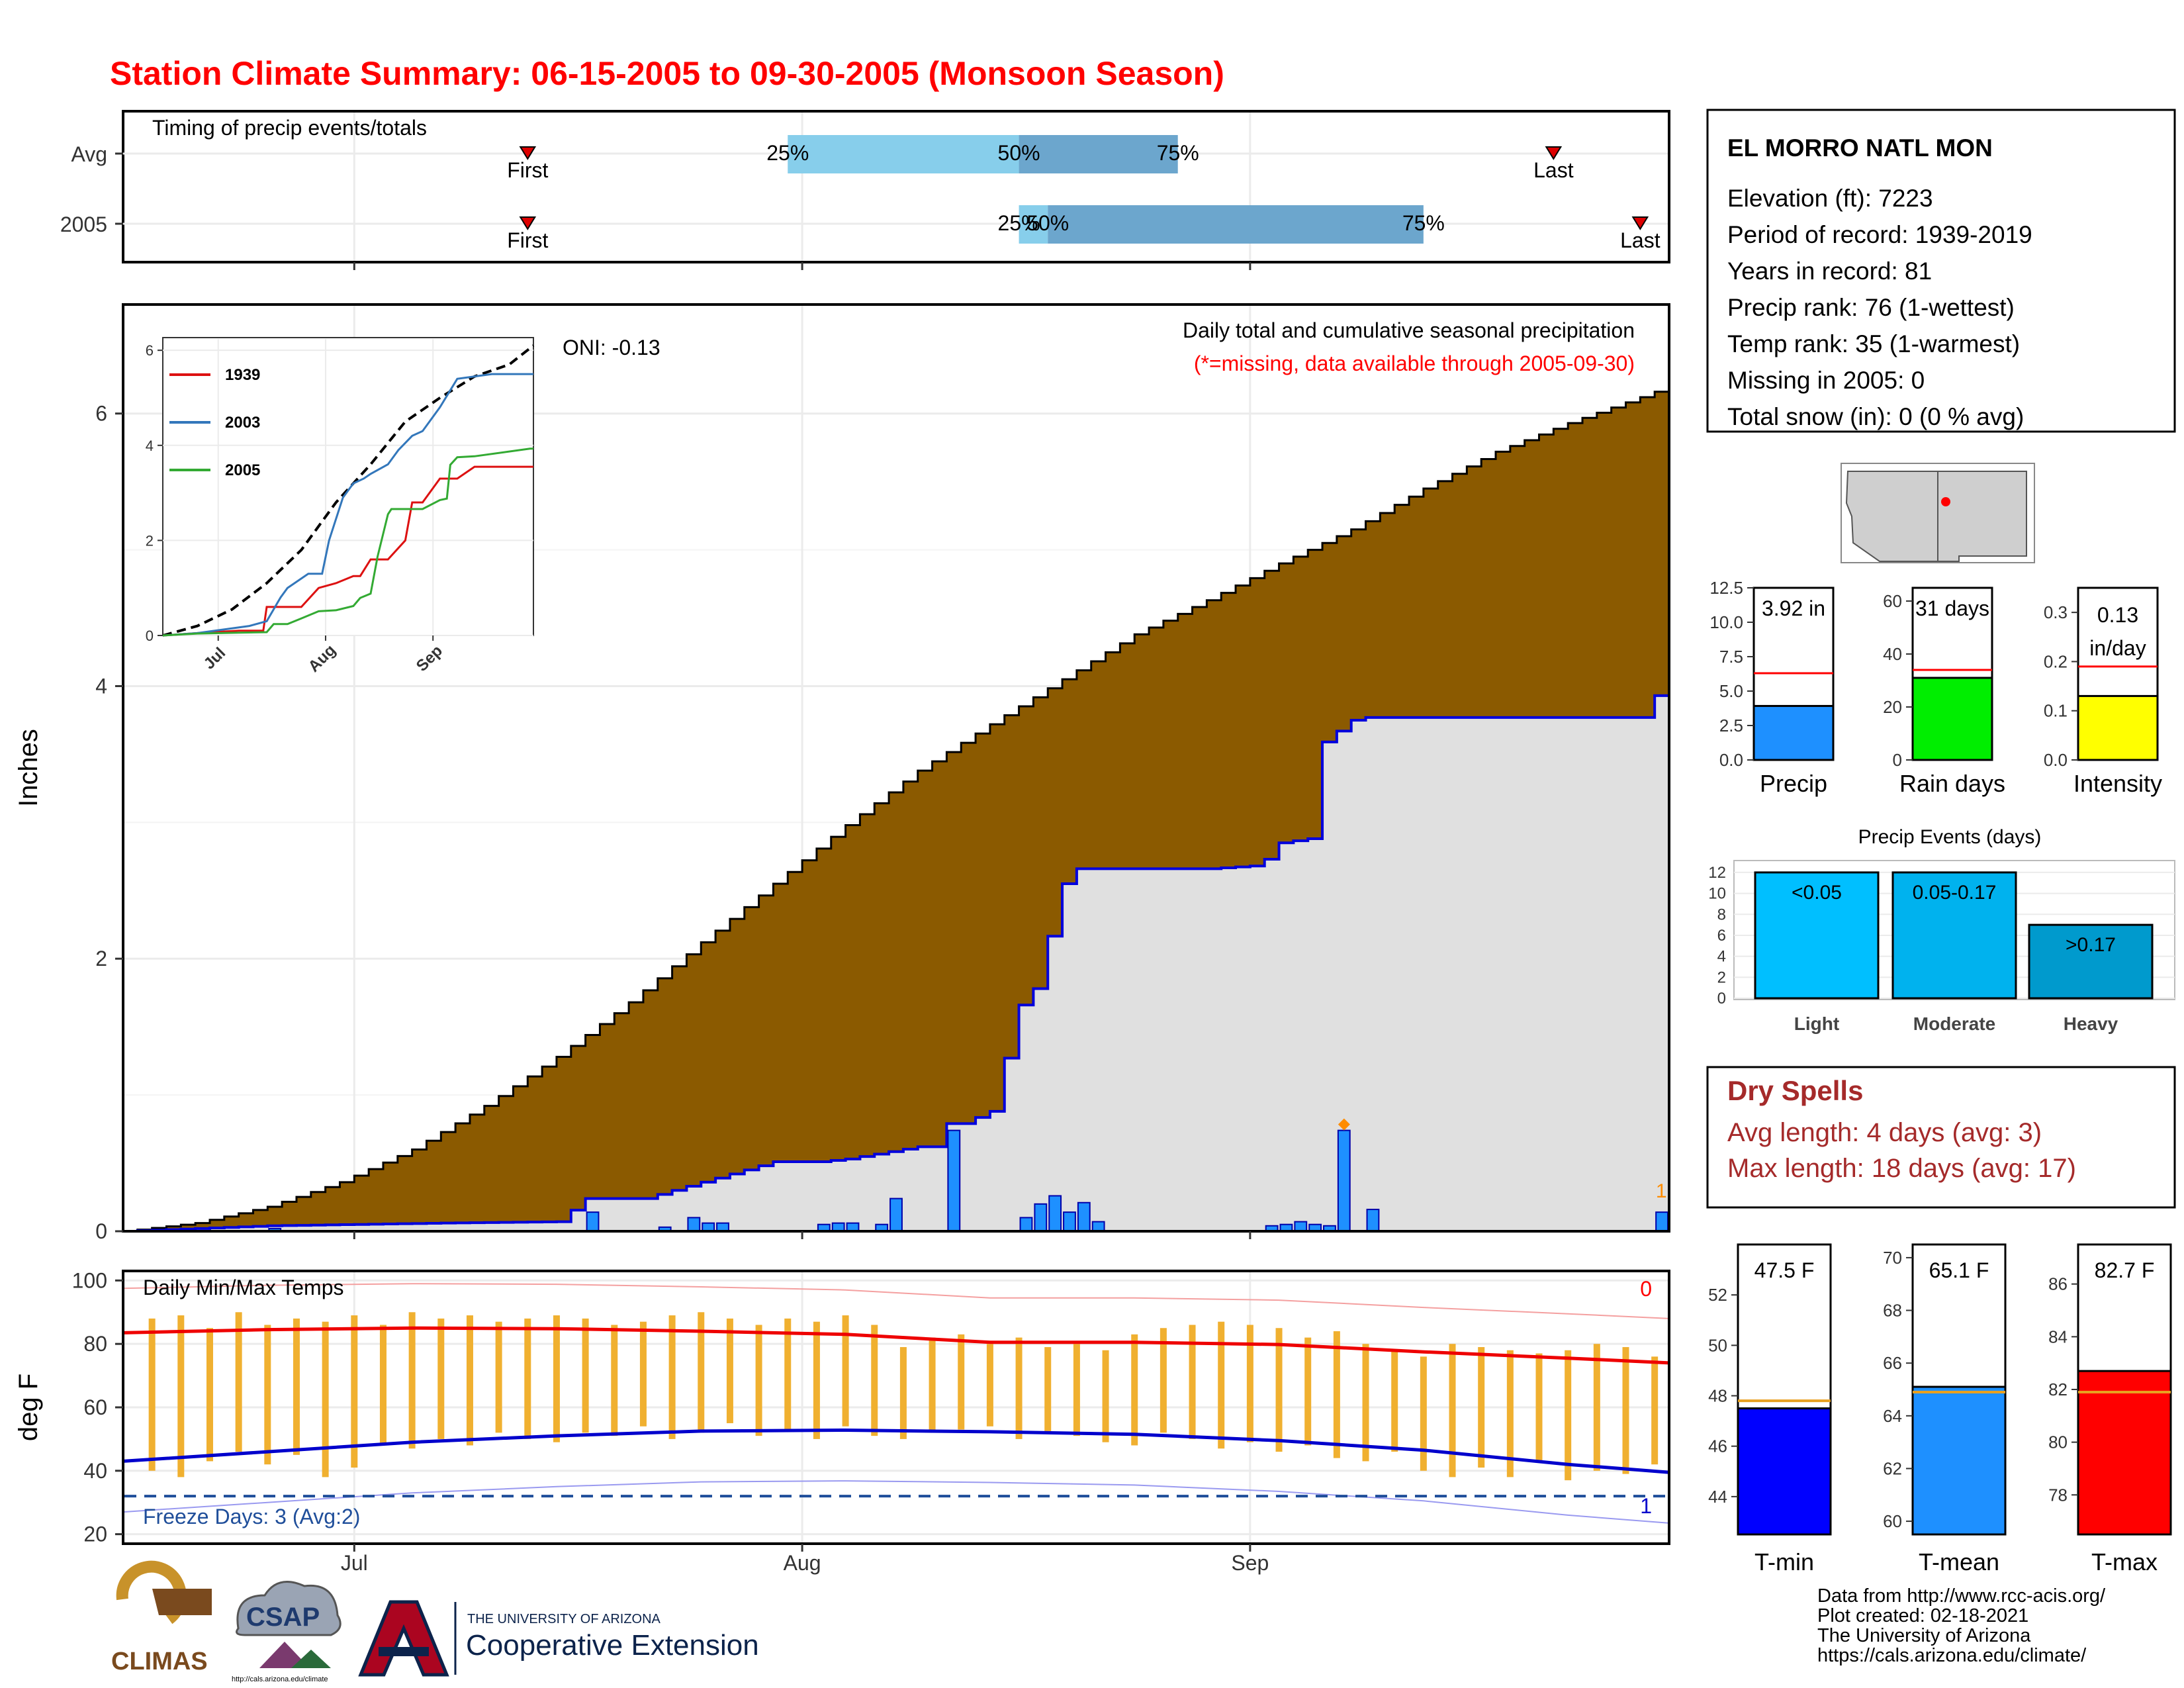  Describe the element at coordinates (280, 1679) in the screenshot. I see `csap-url: http://cals.arizona.edu/climate` at that location.